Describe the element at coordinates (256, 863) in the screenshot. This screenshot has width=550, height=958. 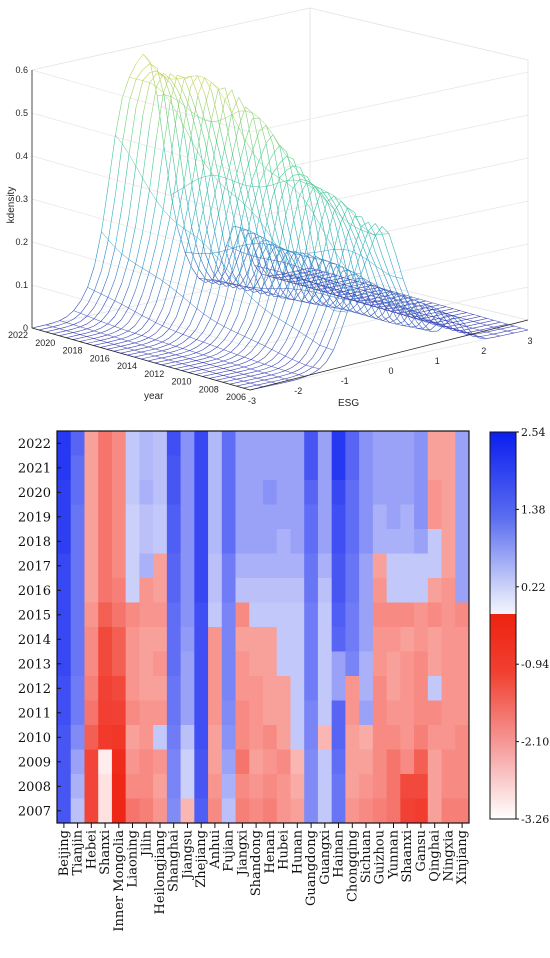
I see `heatmap-province-label: Shandong` at that location.